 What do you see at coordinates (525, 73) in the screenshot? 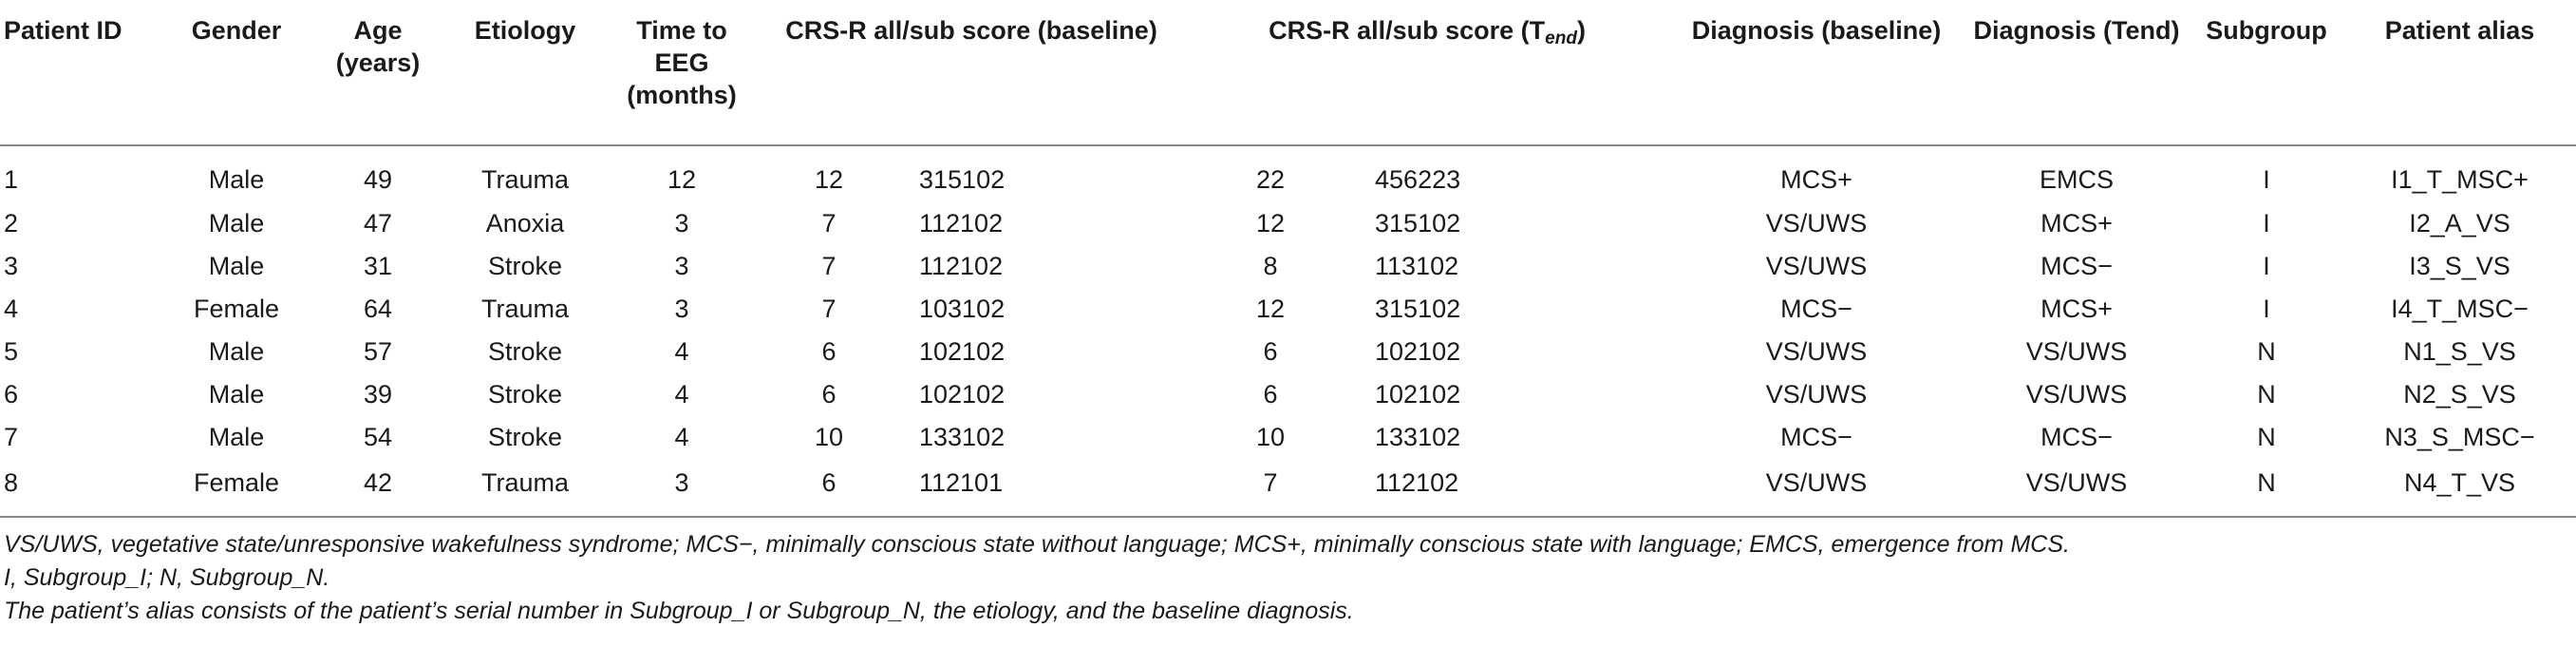
I see `header-etiology: Etiology` at bounding box center [525, 73].